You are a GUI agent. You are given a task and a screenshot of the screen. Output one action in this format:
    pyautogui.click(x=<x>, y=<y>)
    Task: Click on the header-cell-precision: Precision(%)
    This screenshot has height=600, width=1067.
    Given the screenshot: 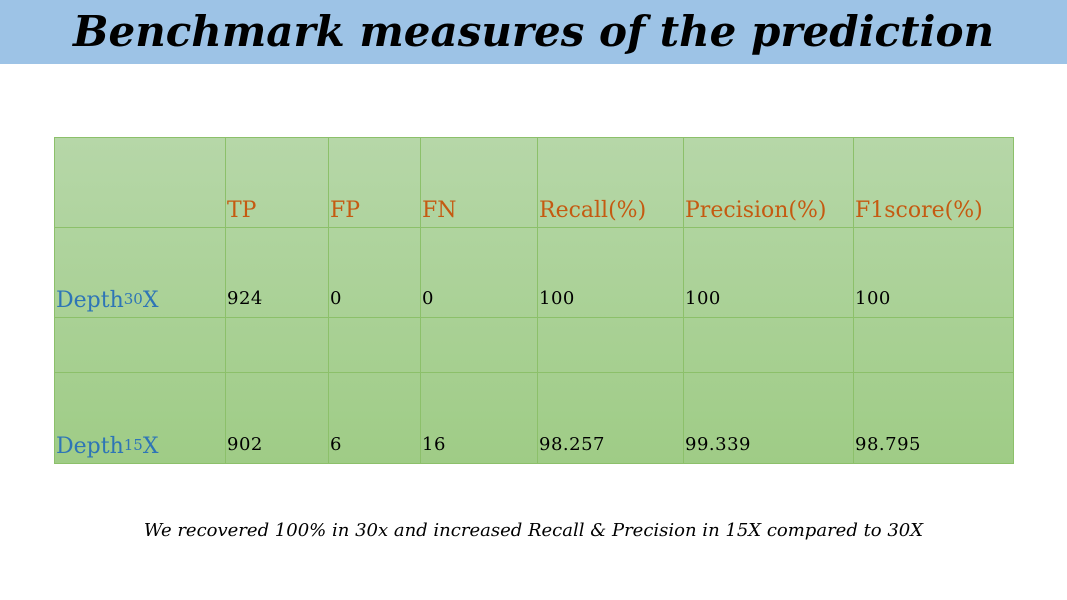 What is the action you would take?
    pyautogui.click(x=768, y=182)
    